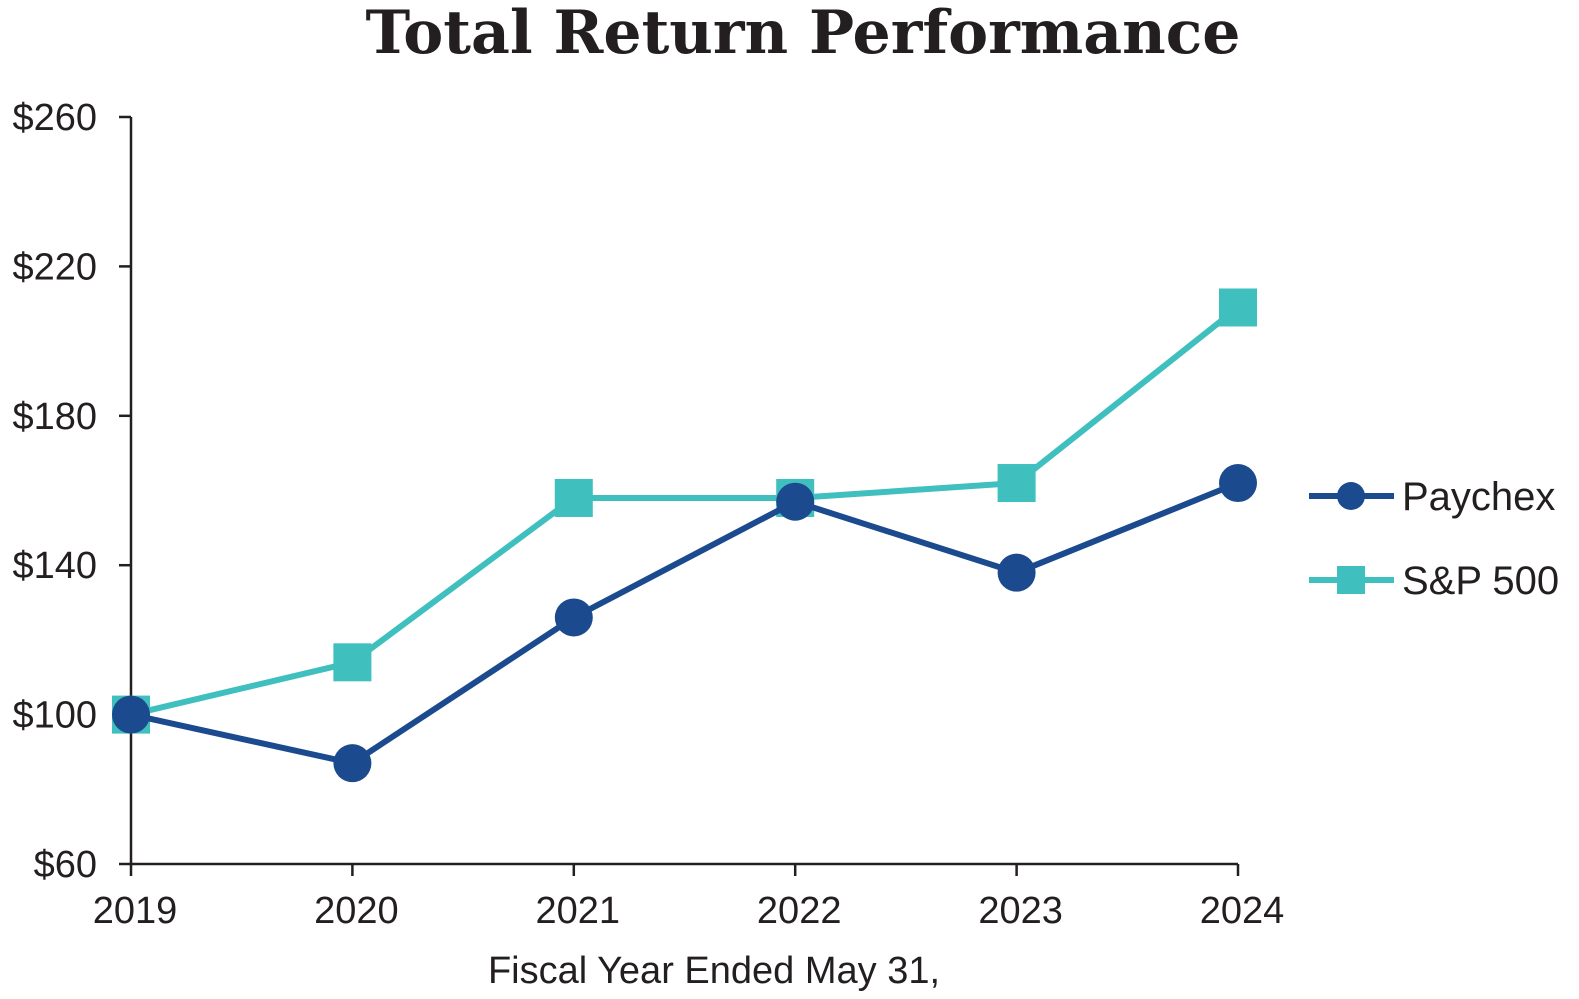 This screenshot has height=999, width=1579. Describe the element at coordinates (803, 34) in the screenshot. I see `chart-title: Total Return Performance` at that location.